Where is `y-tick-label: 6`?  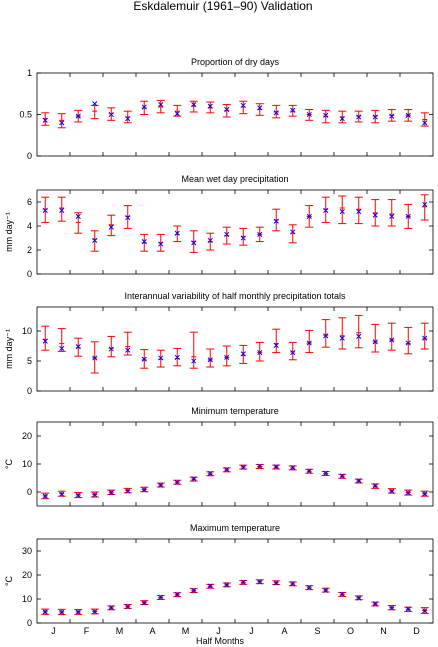 y-tick-label: 6 is located at coordinates (29, 202).